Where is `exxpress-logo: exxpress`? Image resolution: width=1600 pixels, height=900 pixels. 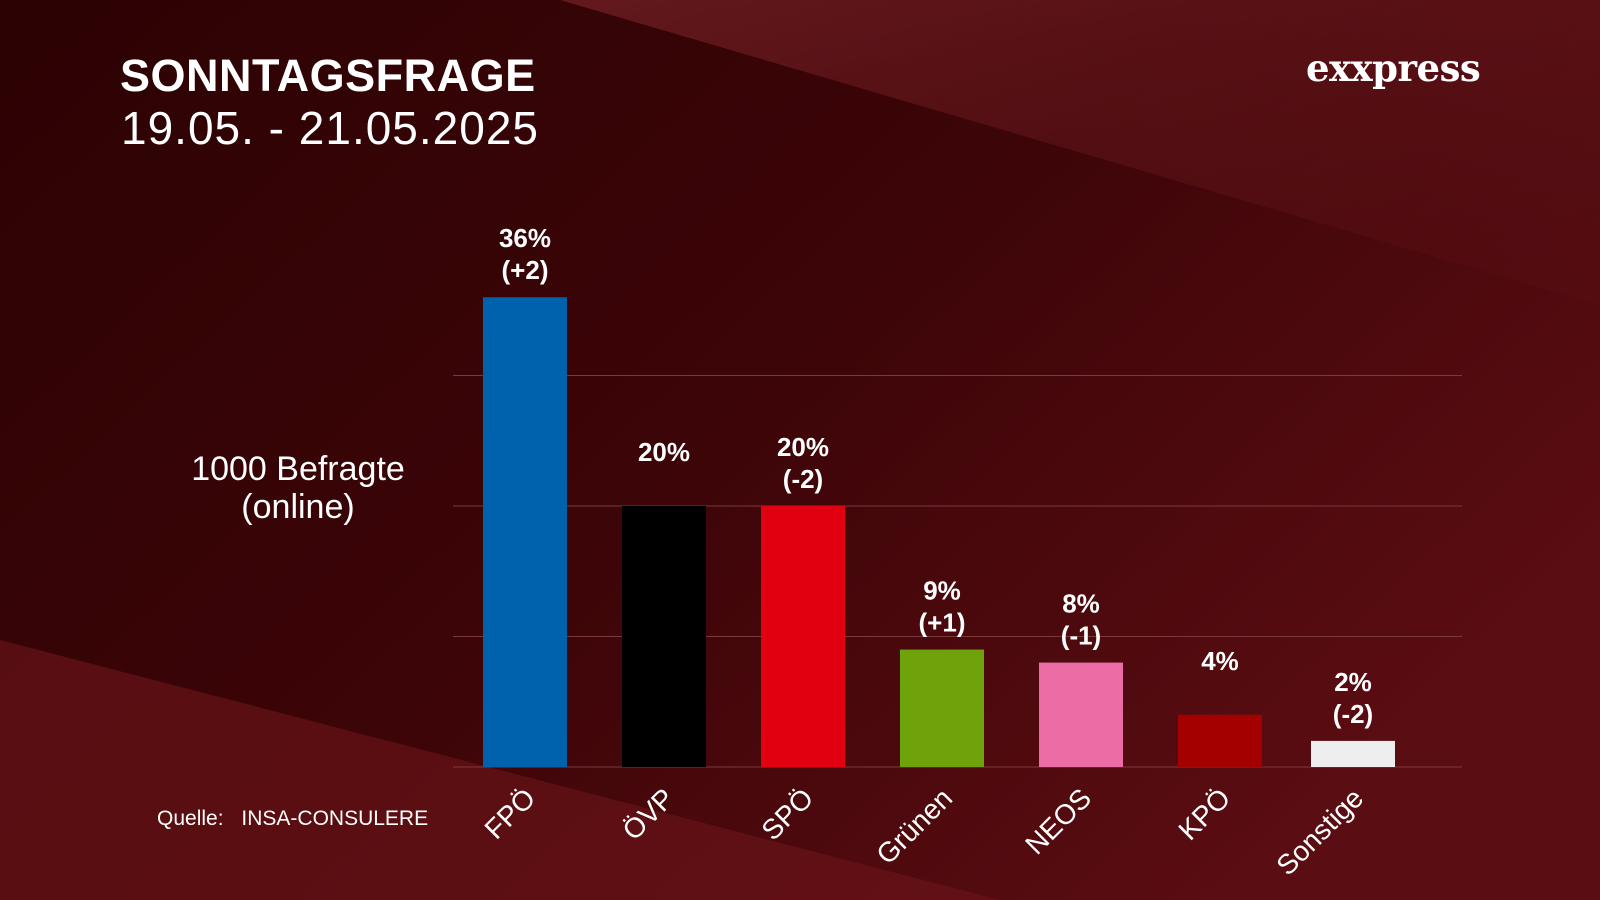
exxpress-logo: exxpress is located at coordinates (1393, 68).